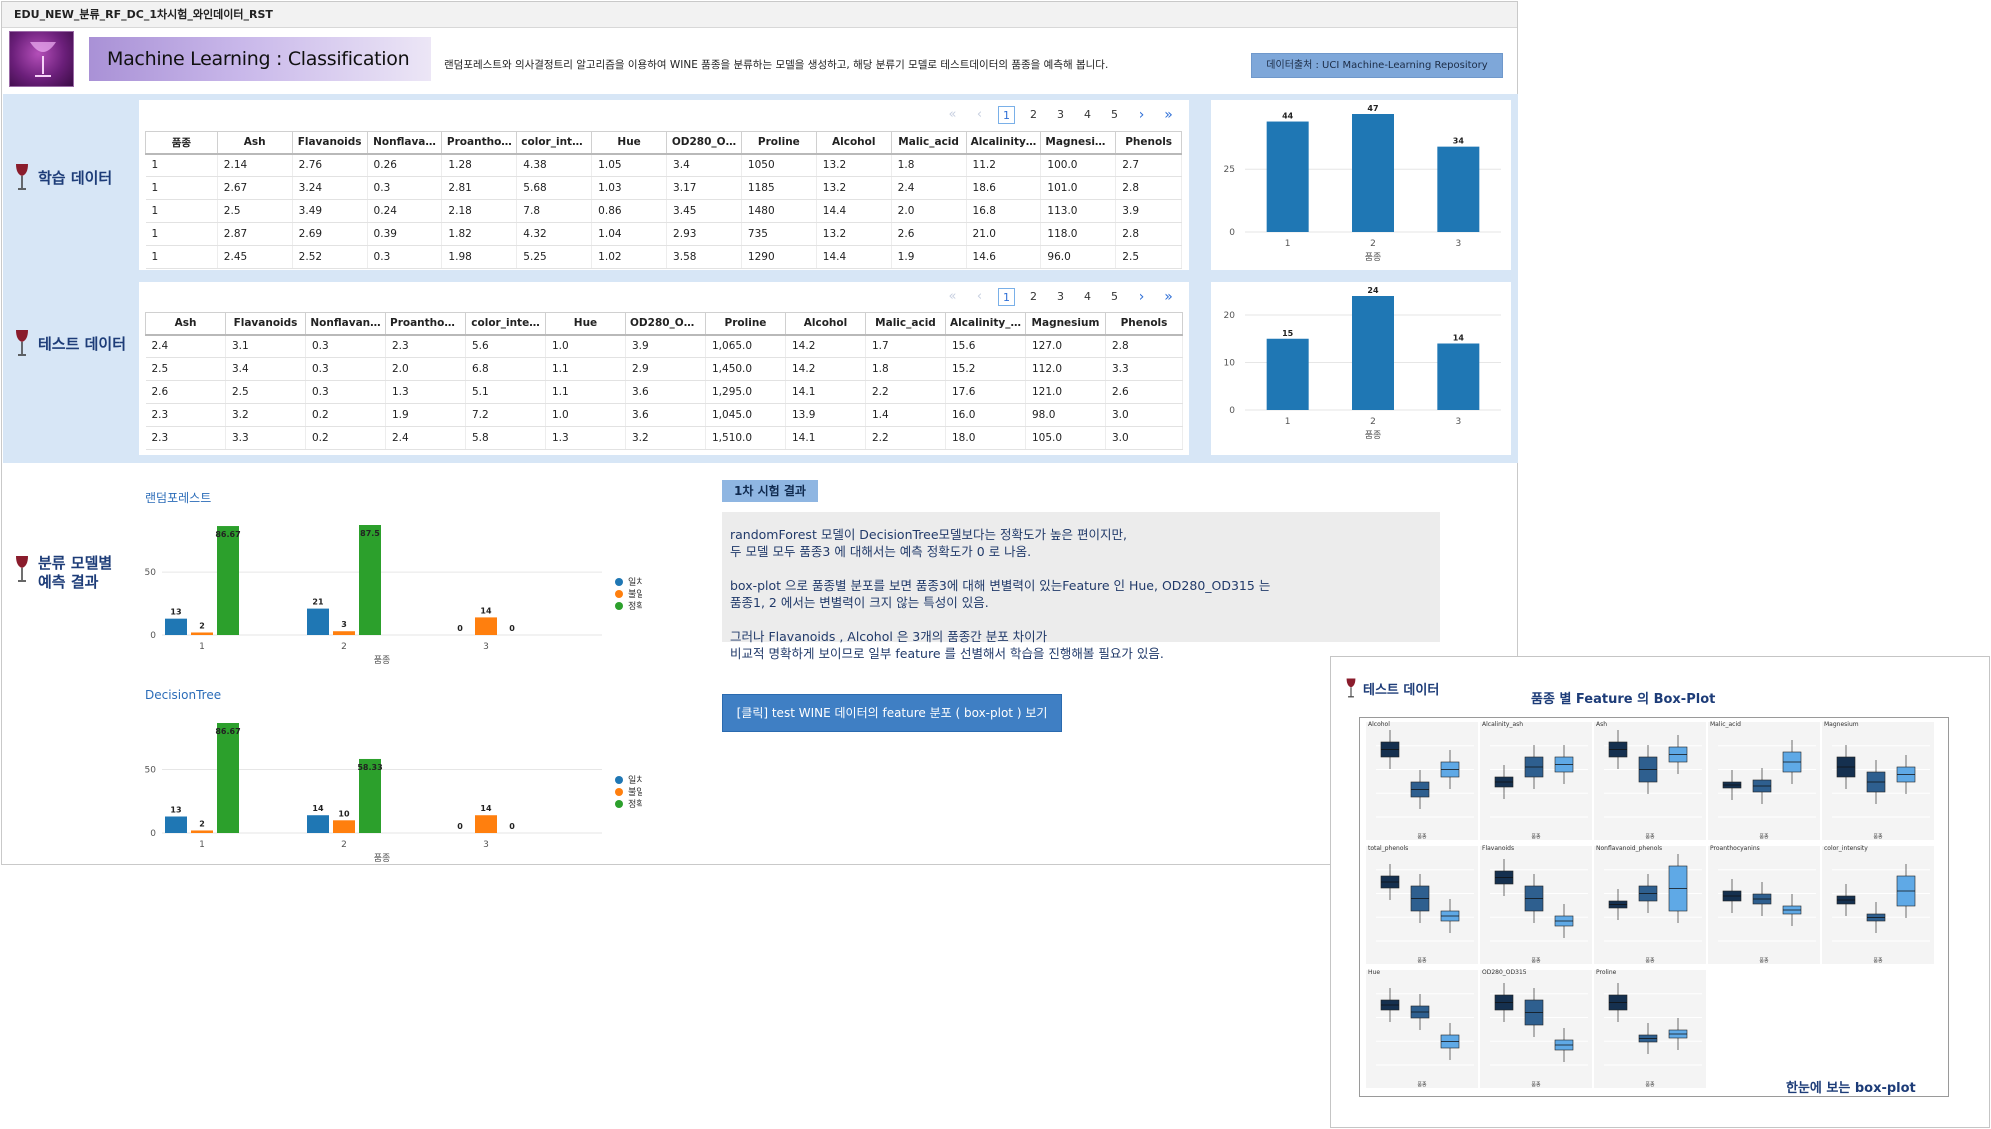 The height and width of the screenshot is (1129, 1991). I want to click on y-tick-label: 50, so click(151, 771).